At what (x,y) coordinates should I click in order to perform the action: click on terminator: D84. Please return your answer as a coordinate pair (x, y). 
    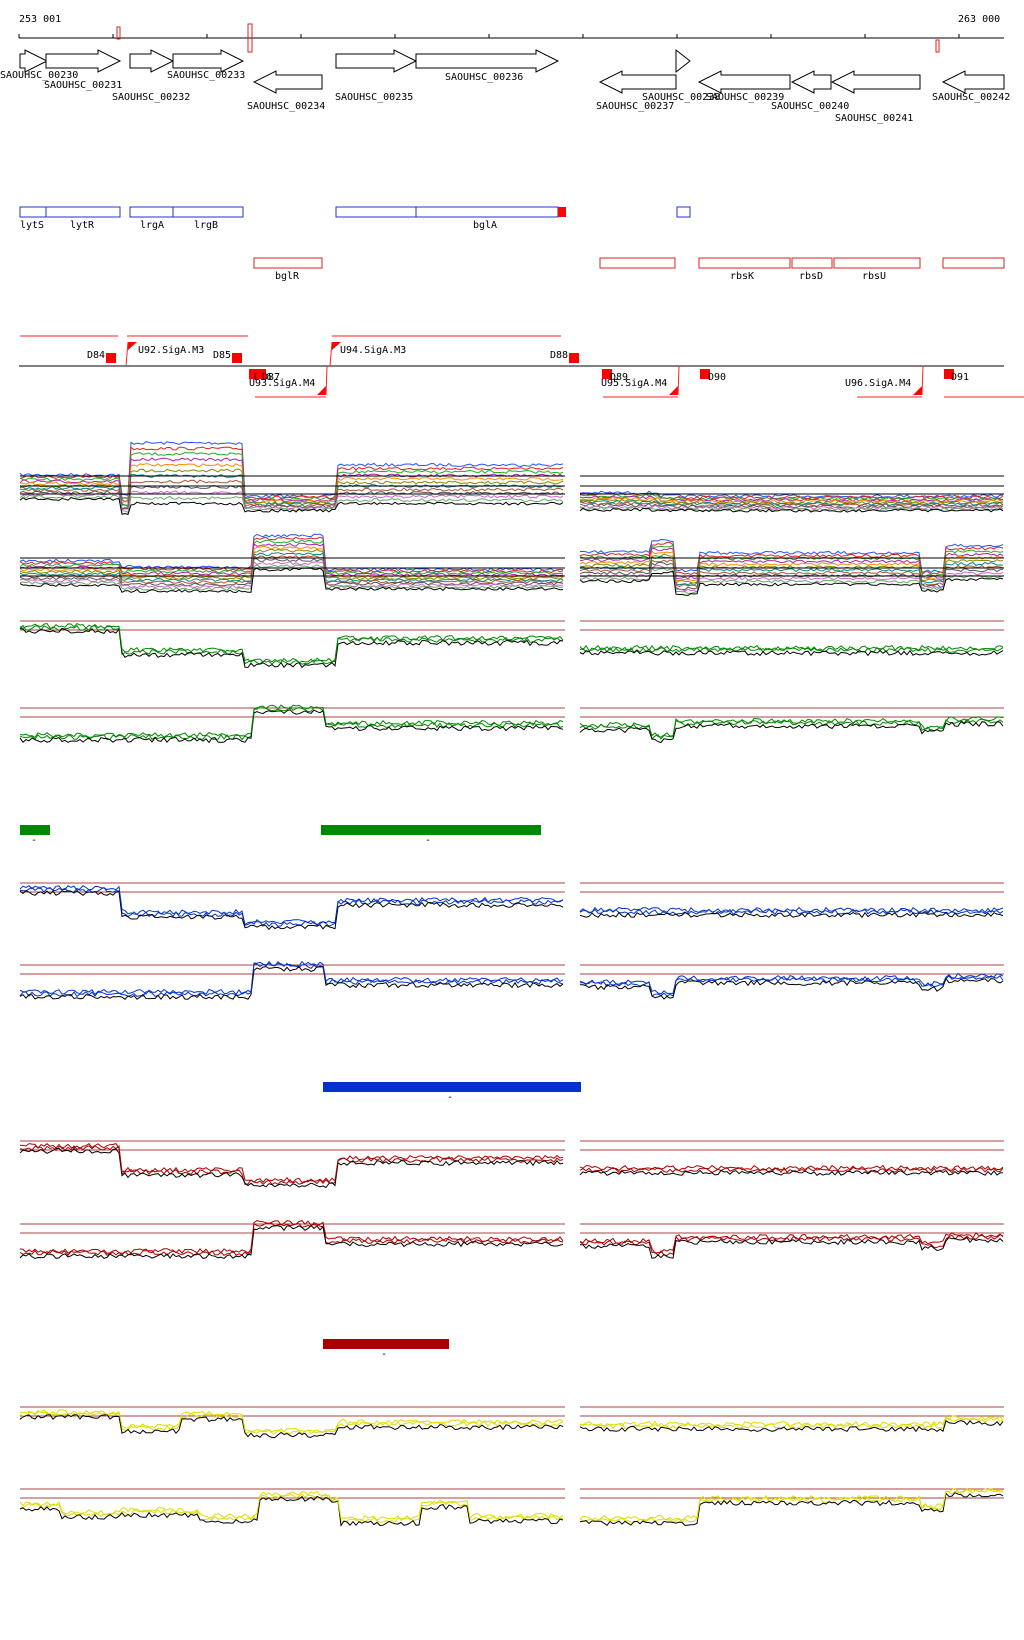
    Looking at the image, I should click on (101, 356).